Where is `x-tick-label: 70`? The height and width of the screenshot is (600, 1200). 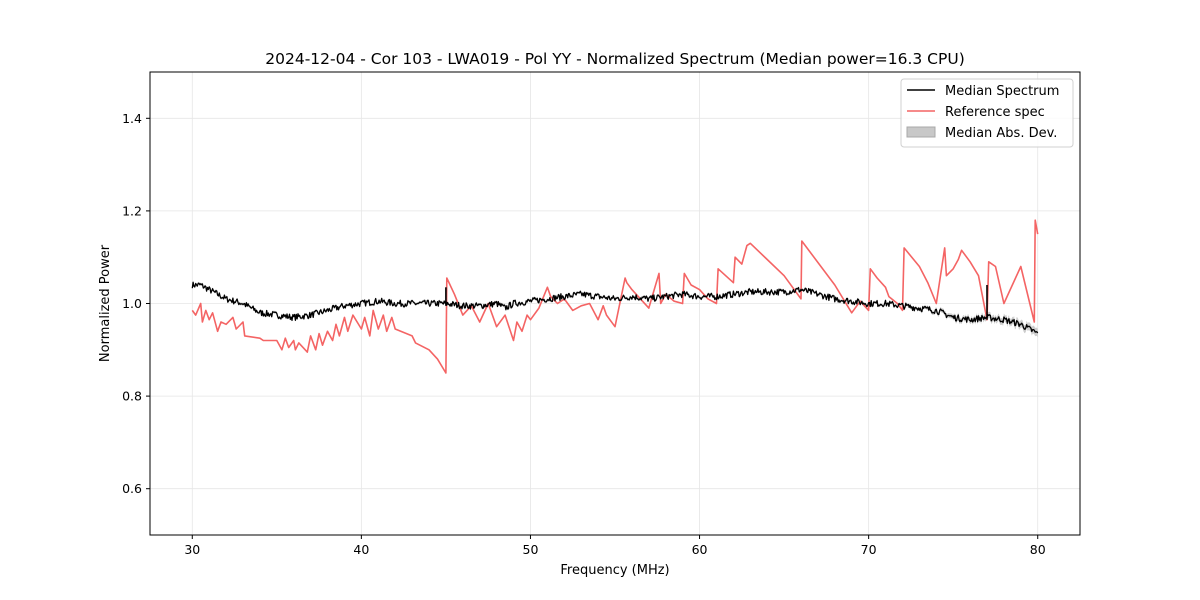 x-tick-label: 70 is located at coordinates (869, 549).